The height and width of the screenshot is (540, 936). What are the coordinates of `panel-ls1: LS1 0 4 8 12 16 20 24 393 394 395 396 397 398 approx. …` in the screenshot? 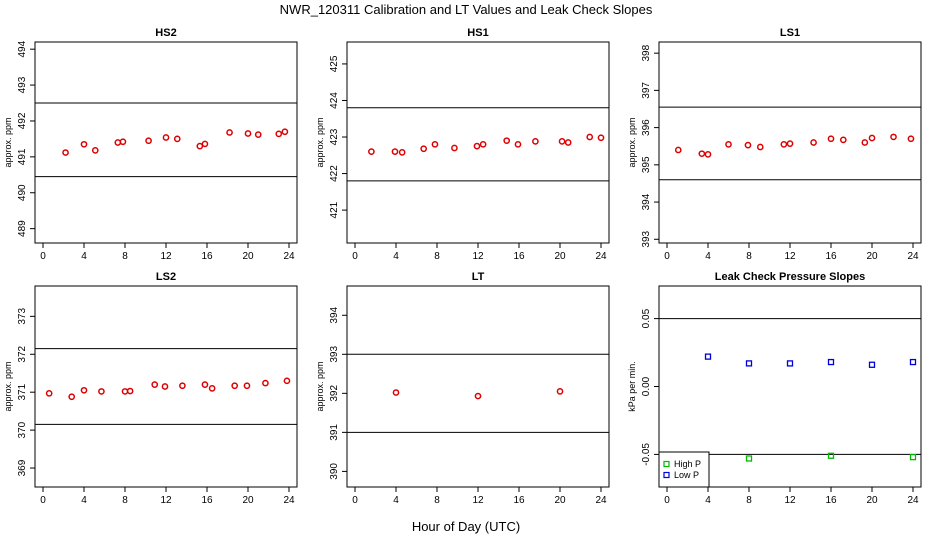 It's located at (774, 144).